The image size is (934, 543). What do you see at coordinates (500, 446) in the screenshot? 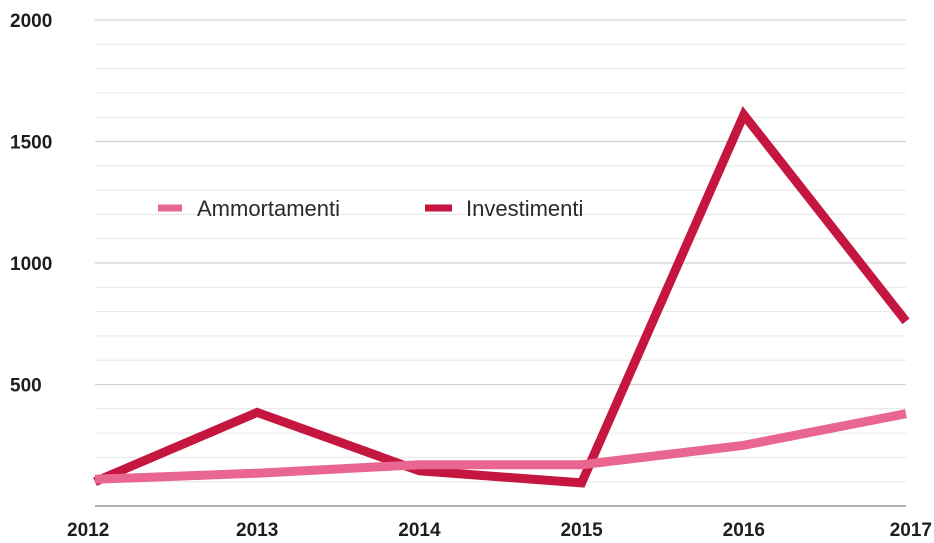
I see `series-line-ammortamenti` at bounding box center [500, 446].